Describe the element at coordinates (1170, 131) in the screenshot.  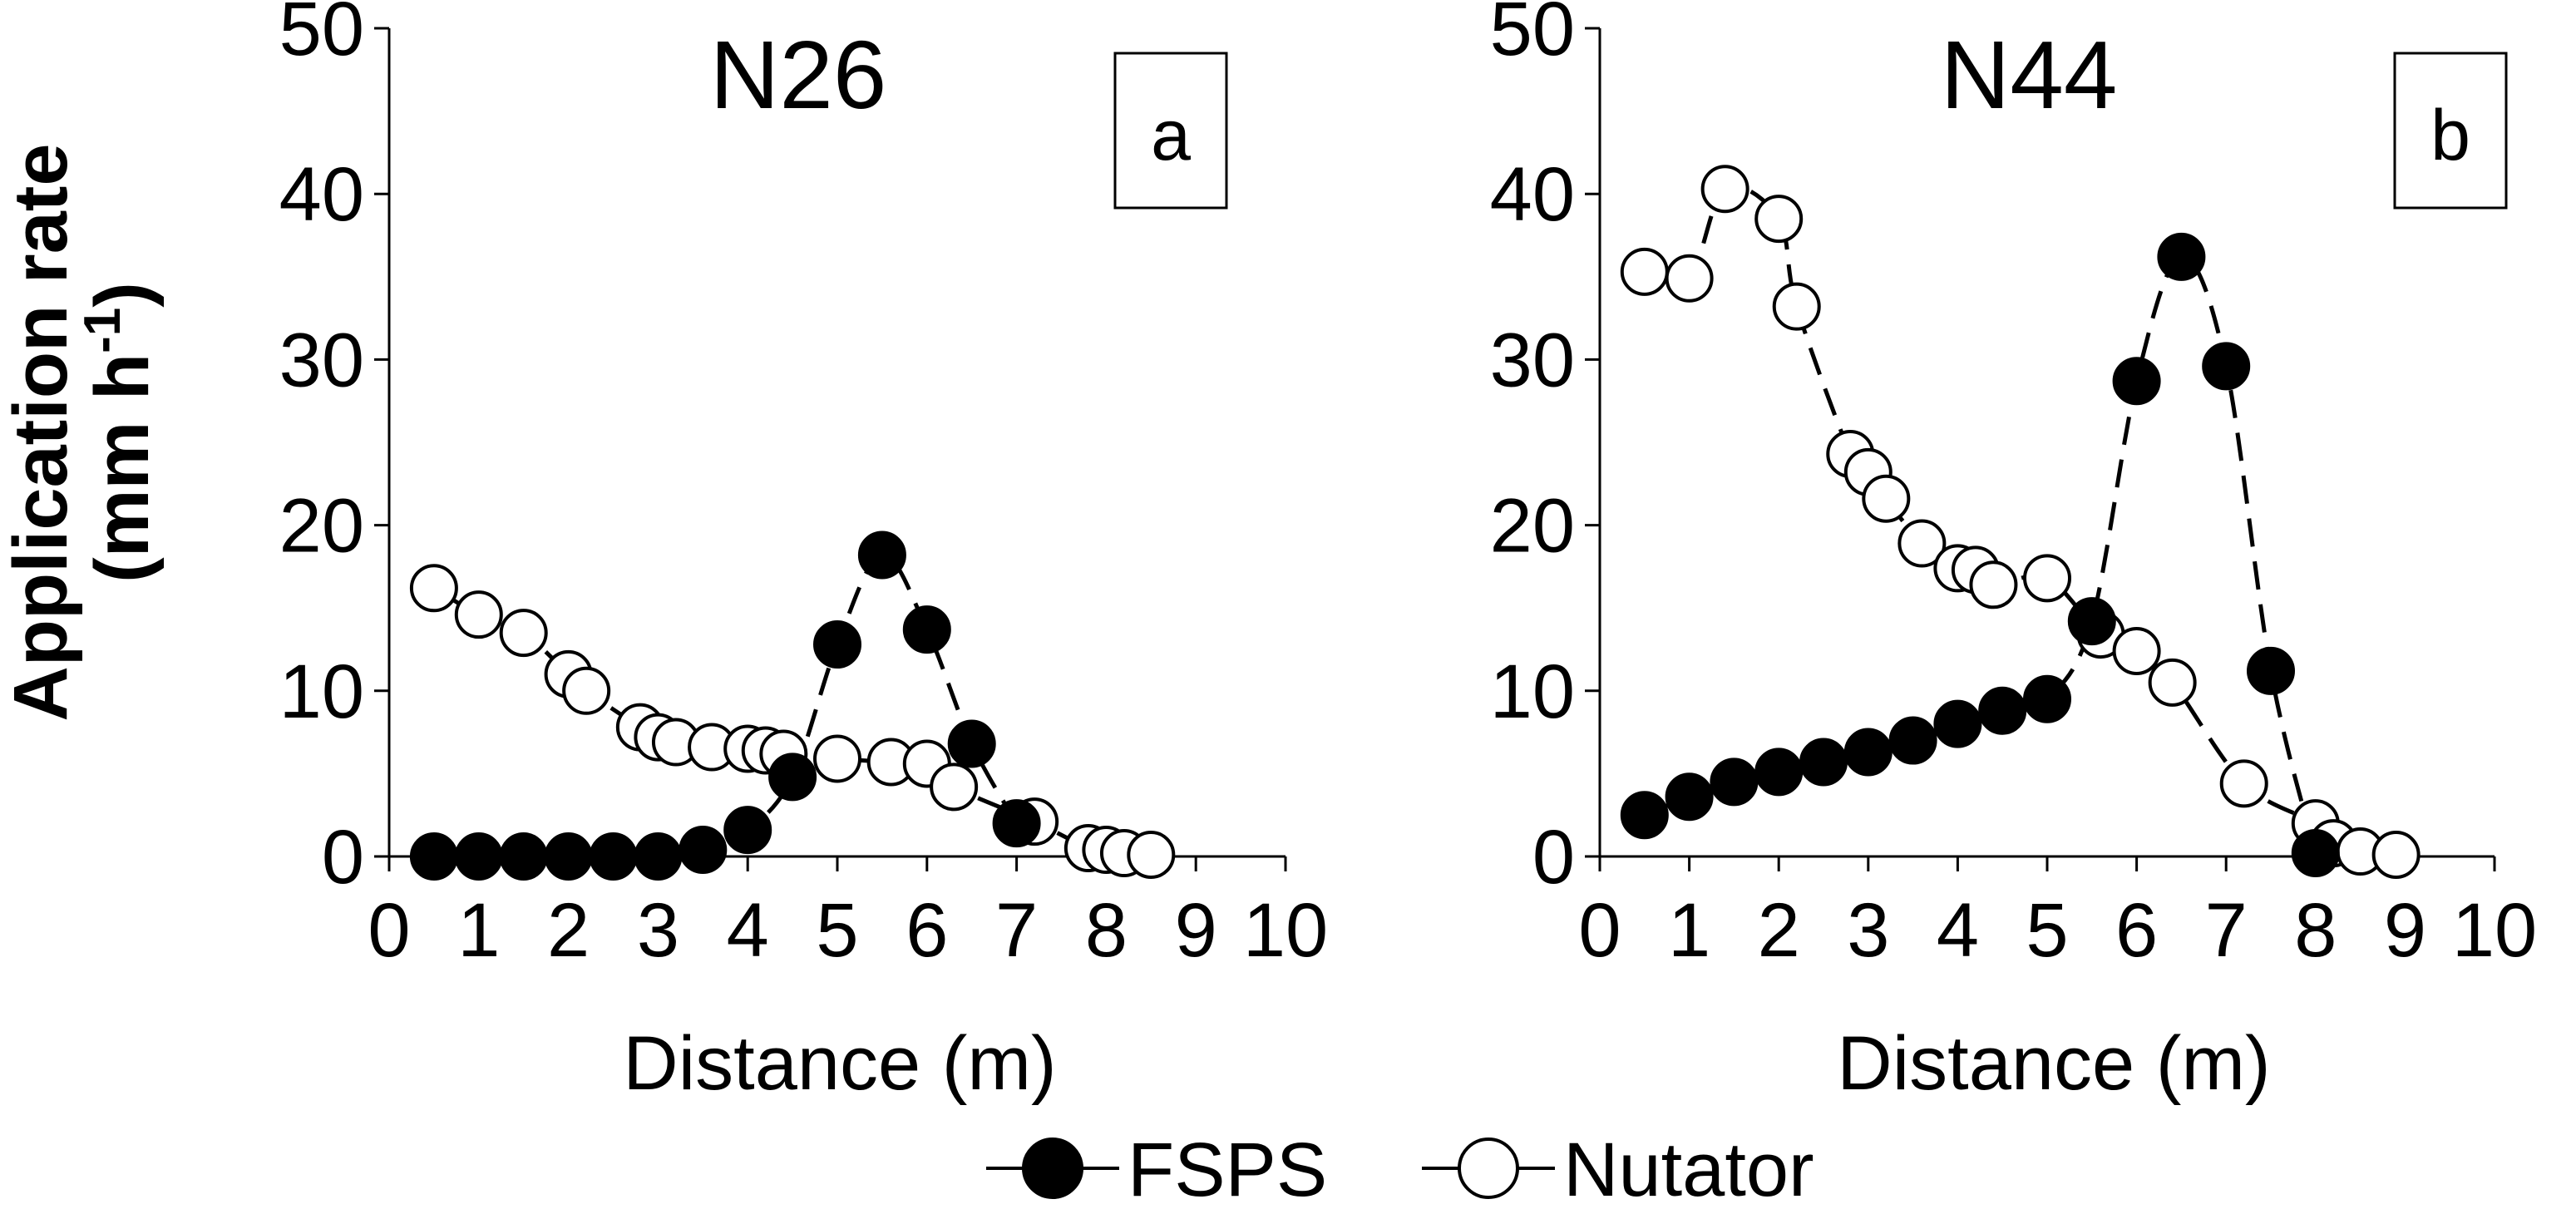
I see `panel-letter-box-a` at that location.